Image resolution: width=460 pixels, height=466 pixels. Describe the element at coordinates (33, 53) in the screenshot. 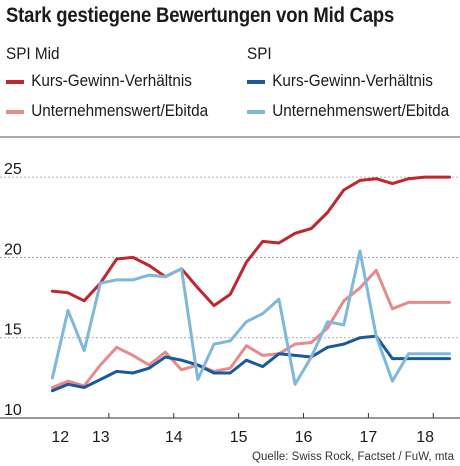

I see `legend-group-title: SPI Mid` at that location.